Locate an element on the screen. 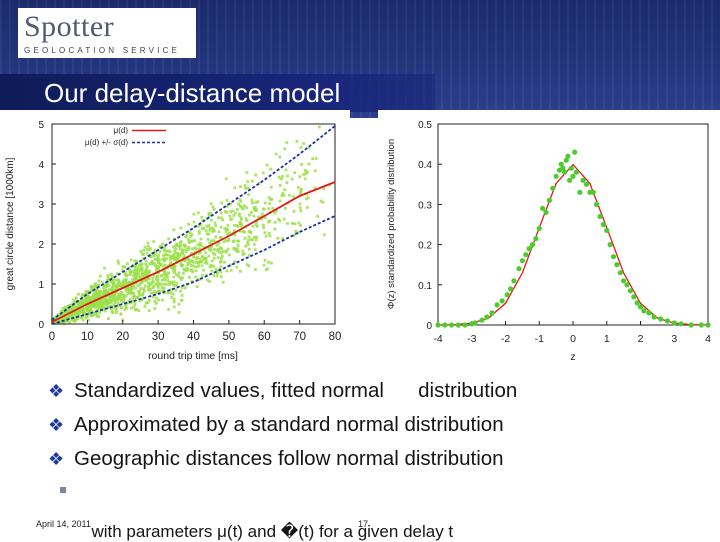 This screenshot has height=542, width=720. left-legend: μ(d) μ(d) +/- σ(d) is located at coordinates (125, 136).